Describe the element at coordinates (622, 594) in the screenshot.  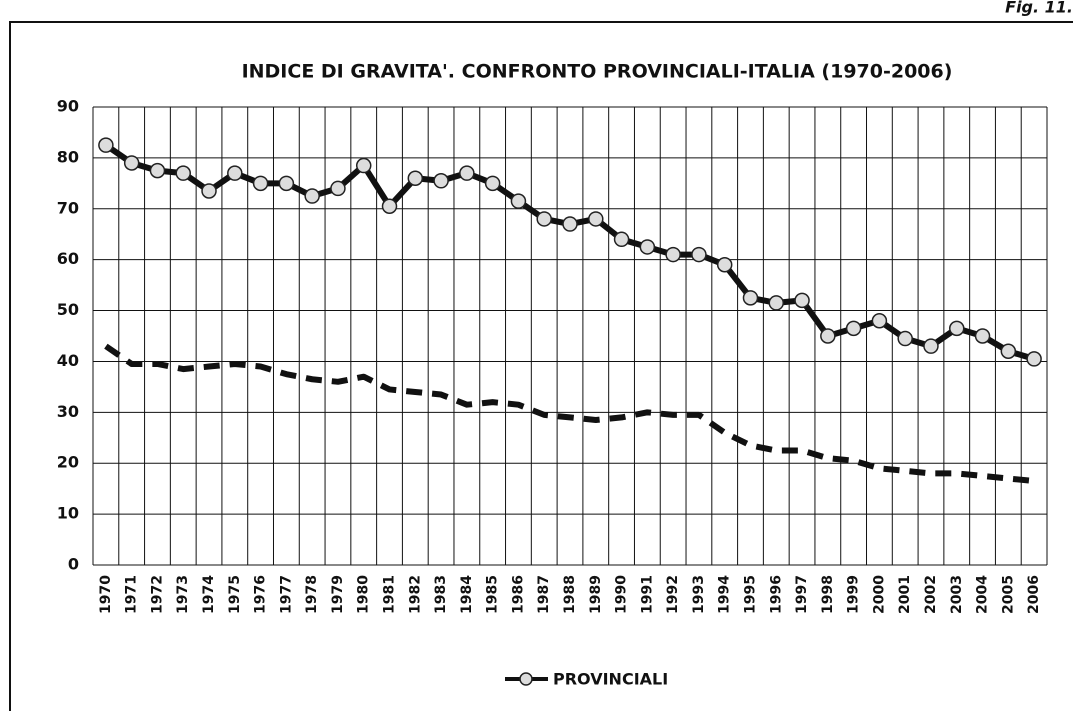
I see `x-tick-label: 1990` at that location.